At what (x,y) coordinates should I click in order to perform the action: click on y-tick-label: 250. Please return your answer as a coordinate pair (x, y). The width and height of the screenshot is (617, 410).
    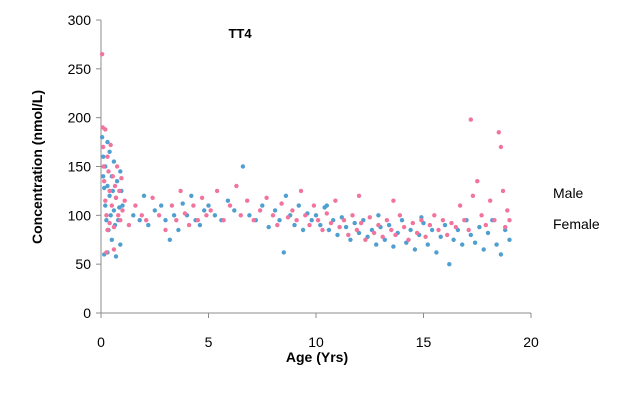
    Looking at the image, I should click on (80, 69).